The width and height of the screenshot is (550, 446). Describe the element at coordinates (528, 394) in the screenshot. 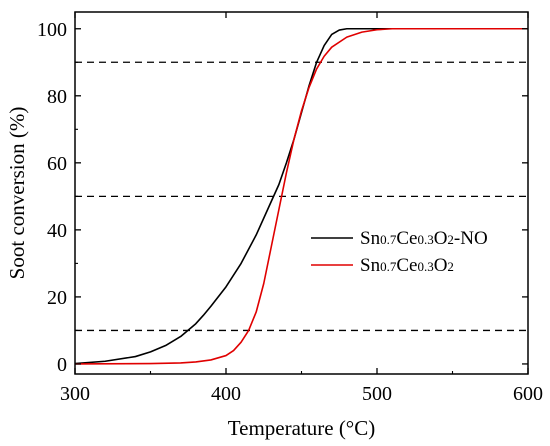

I see `x-tick-label: 600` at that location.